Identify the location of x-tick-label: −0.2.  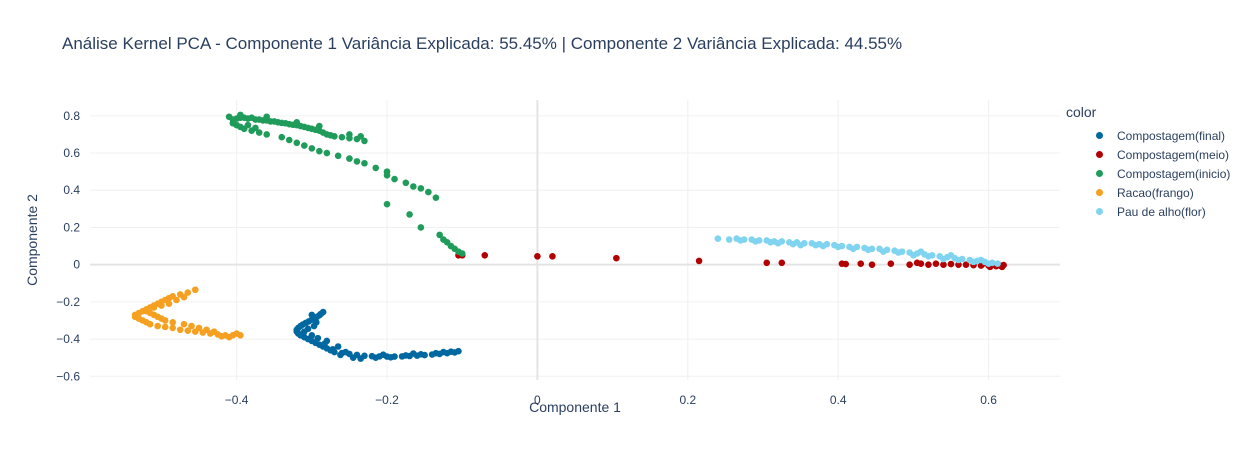
(387, 400).